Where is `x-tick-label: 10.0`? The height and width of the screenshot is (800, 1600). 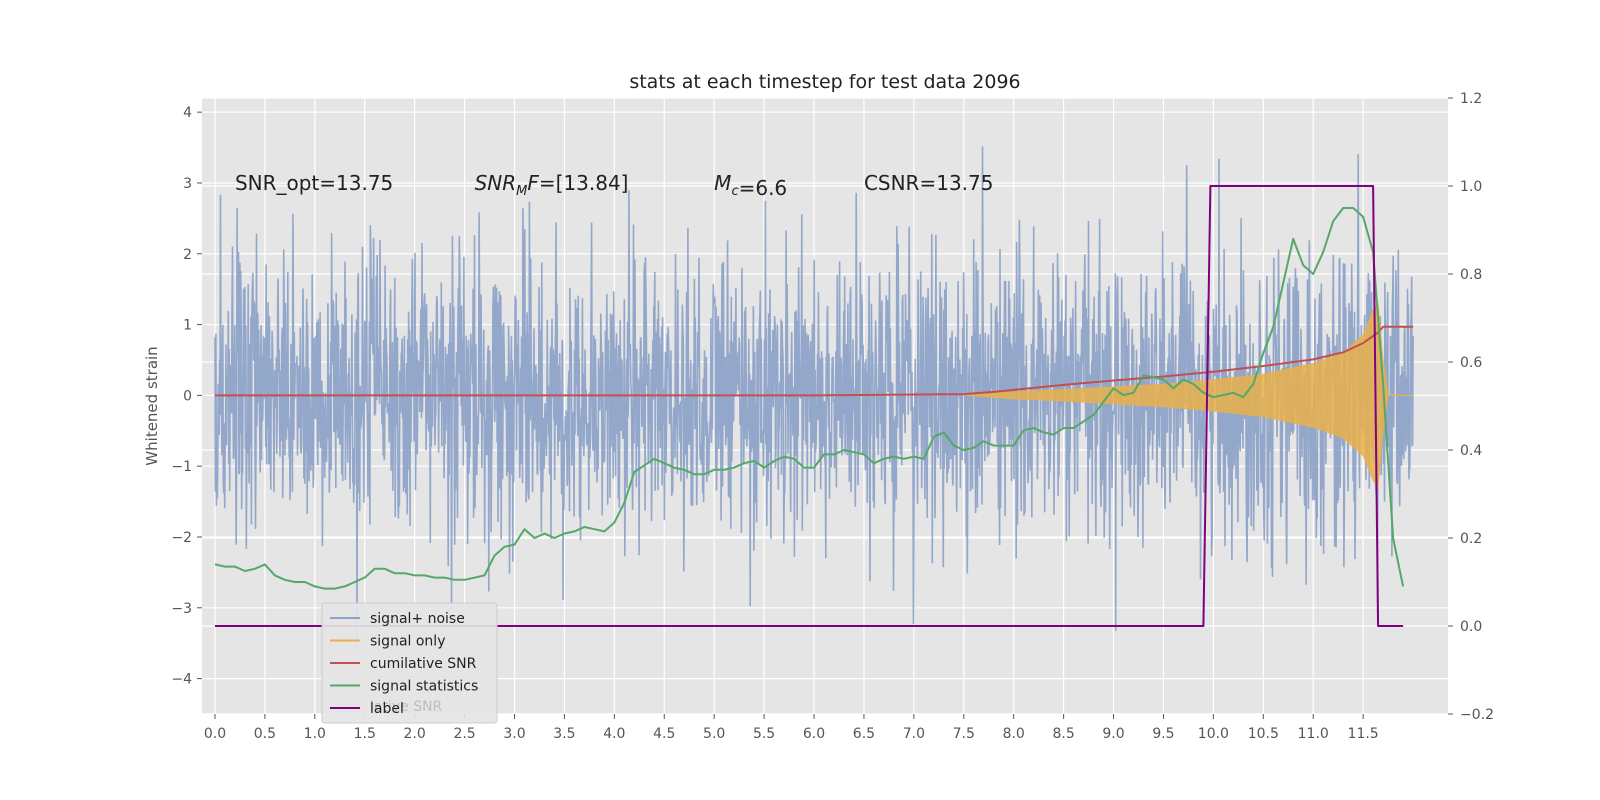 x-tick-label: 10.0 is located at coordinates (1213, 734).